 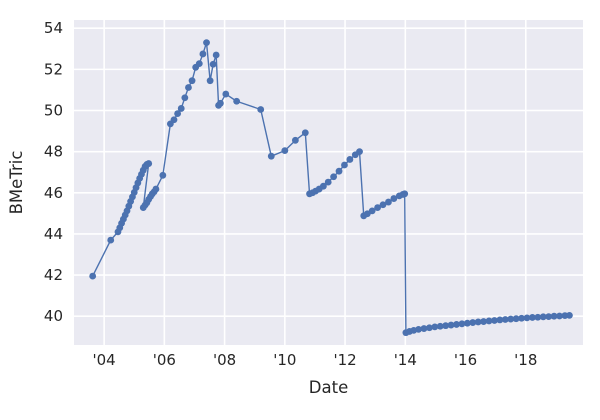 What do you see at coordinates (465, 360) in the screenshot?
I see `xtick-label: '16` at bounding box center [465, 360].